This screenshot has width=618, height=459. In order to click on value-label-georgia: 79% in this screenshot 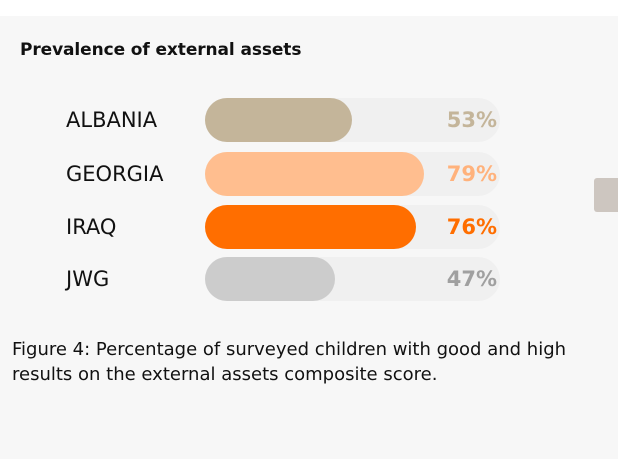, I will do `click(471, 174)`.